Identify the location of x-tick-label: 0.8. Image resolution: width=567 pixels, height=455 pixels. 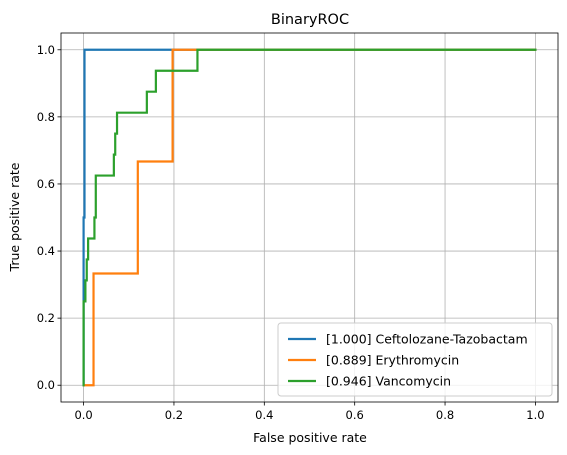
(445, 415).